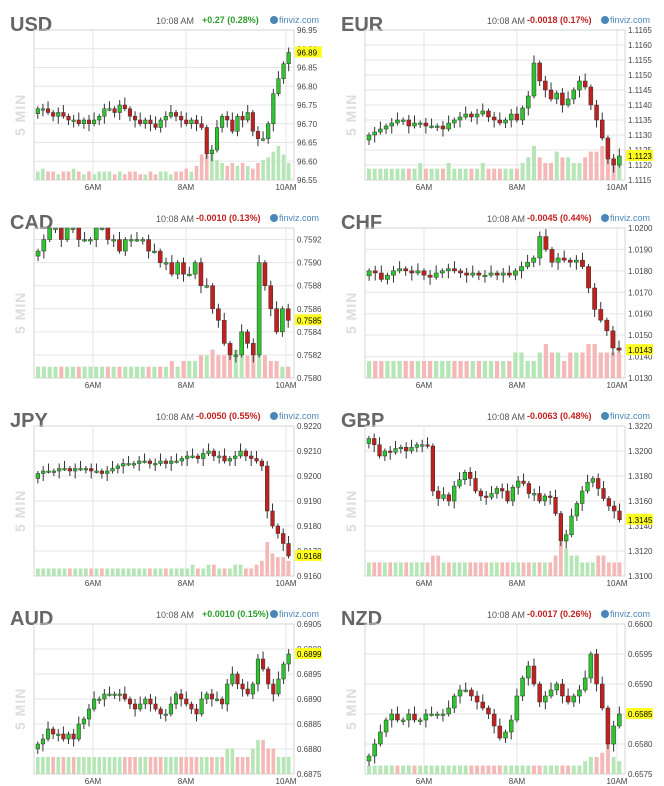  I want to click on y-tick-label: 1.1145, so click(640, 90).